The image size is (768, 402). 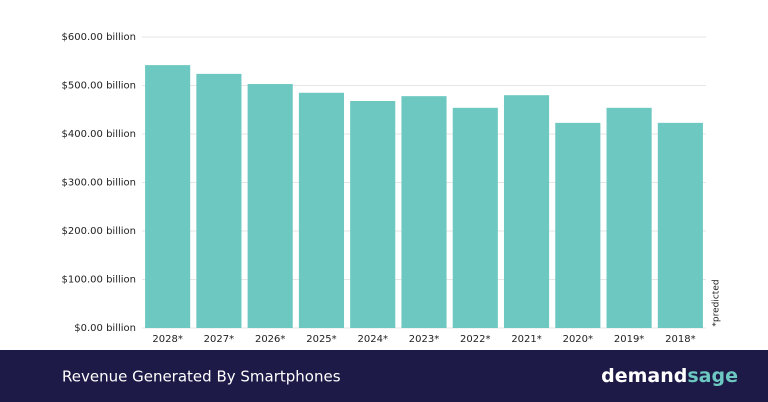 What do you see at coordinates (526, 339) in the screenshot?
I see `x-tick-label: 2021*` at bounding box center [526, 339].